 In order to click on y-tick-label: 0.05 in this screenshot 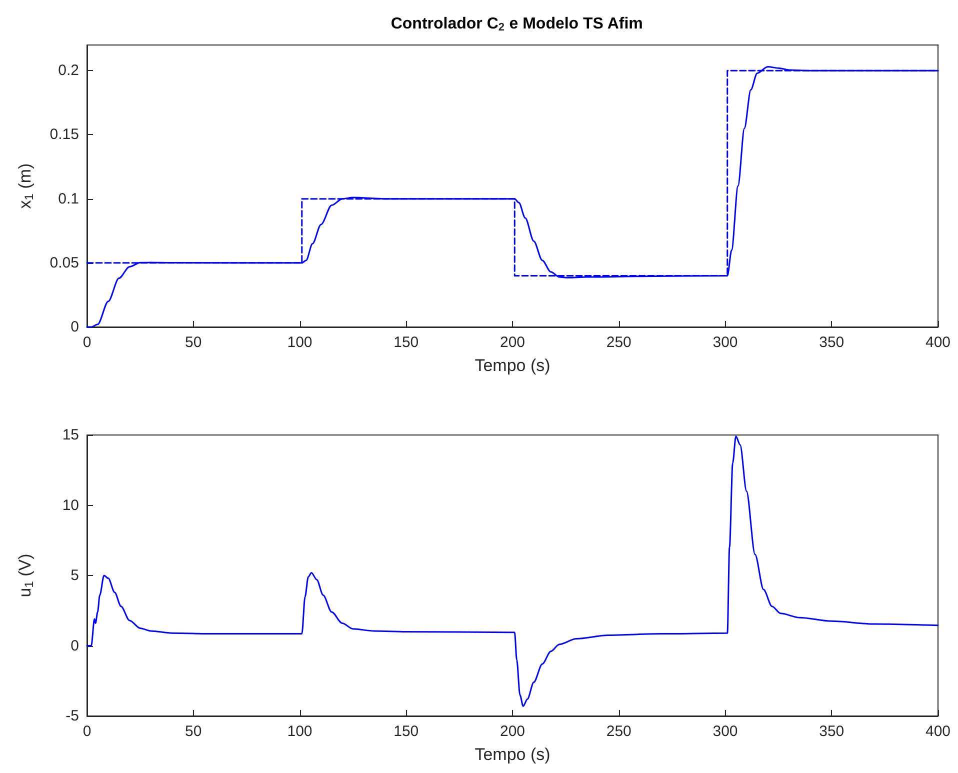, I will do `click(64, 263)`.